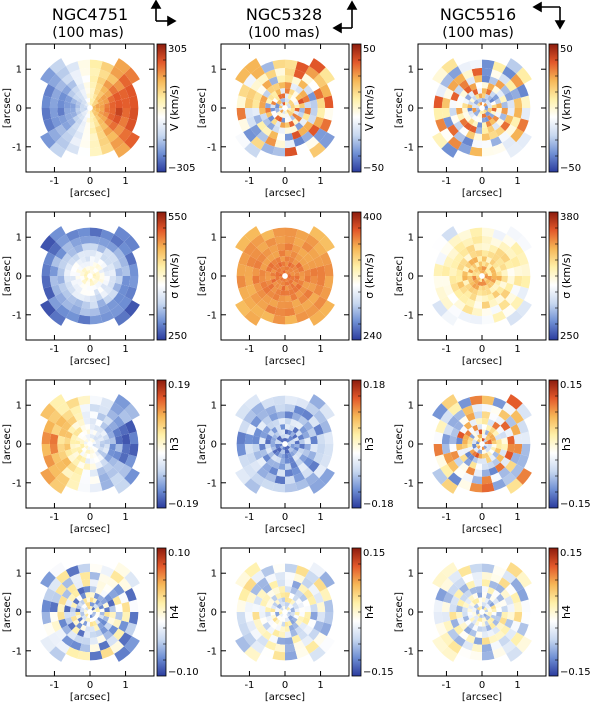 The image size is (600, 719). Describe the element at coordinates (7, 108) in the screenshot. I see `y-axis-label: [arcsec]` at that location.